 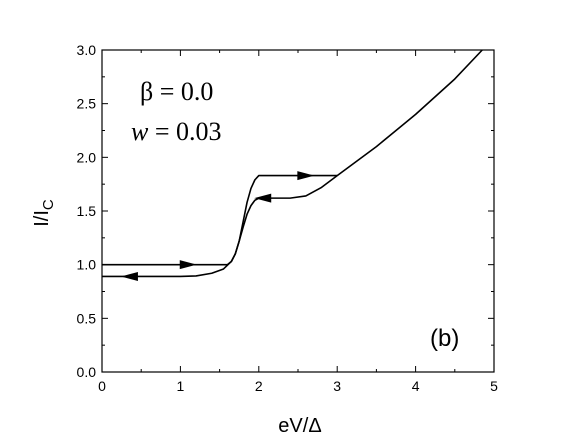 What do you see at coordinates (176, 91) in the screenshot?
I see `beta-annotation: β = 0.0` at bounding box center [176, 91].